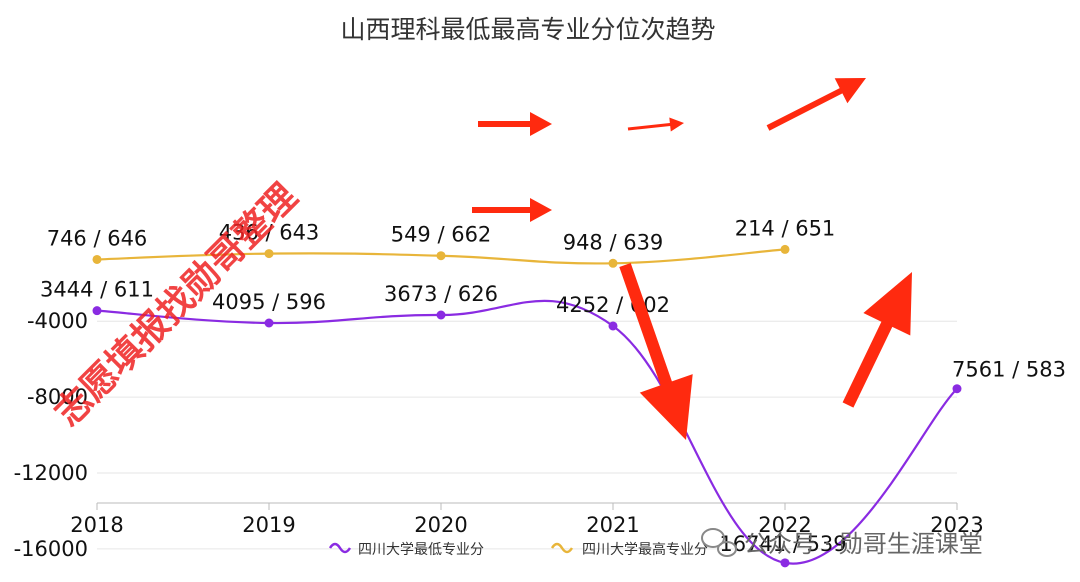 Image resolution: width=1080 pixels, height=582 pixels. I want to click on x-tick-label: 2020, so click(440, 525).